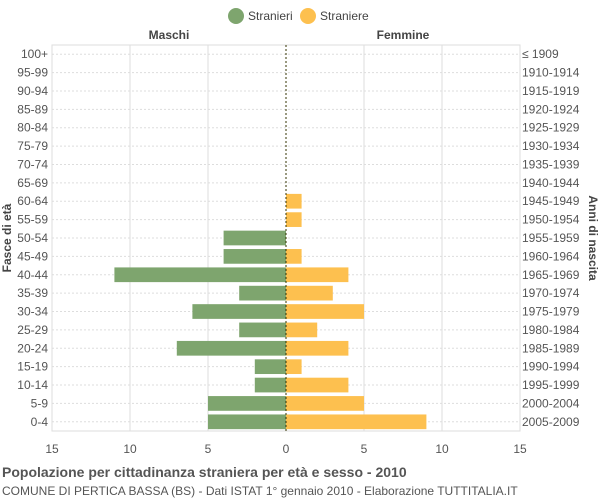 The height and width of the screenshot is (500, 600). Describe the element at coordinates (32, 385) in the screenshot. I see `age-group-label: 10-14` at that location.